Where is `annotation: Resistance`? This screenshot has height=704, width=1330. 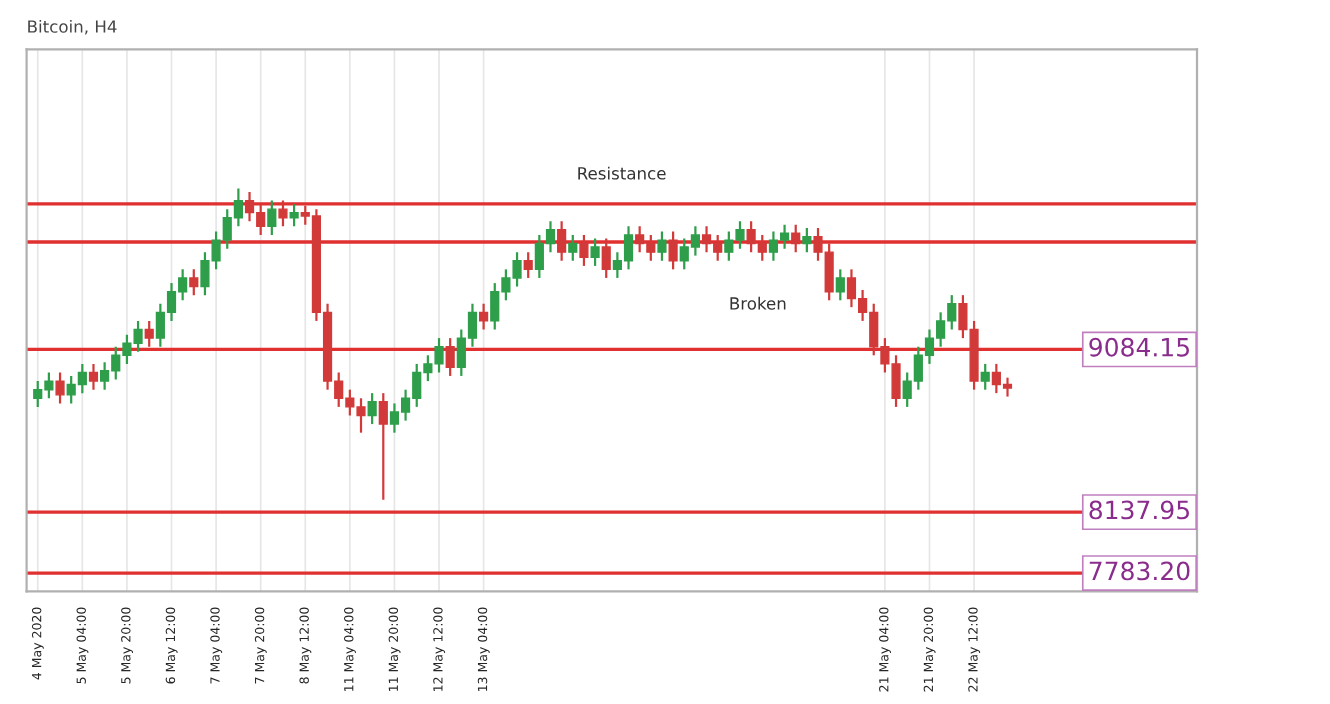 annotation: Resistance is located at coordinates (622, 173).